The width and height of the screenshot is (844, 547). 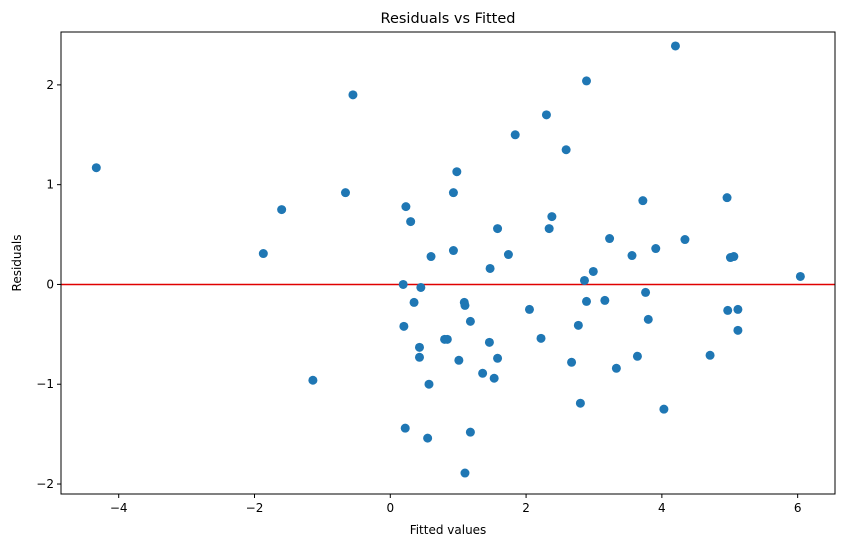 I want to click on x-axis: −4 −2 0 2 4 6, so click(x=456, y=504).